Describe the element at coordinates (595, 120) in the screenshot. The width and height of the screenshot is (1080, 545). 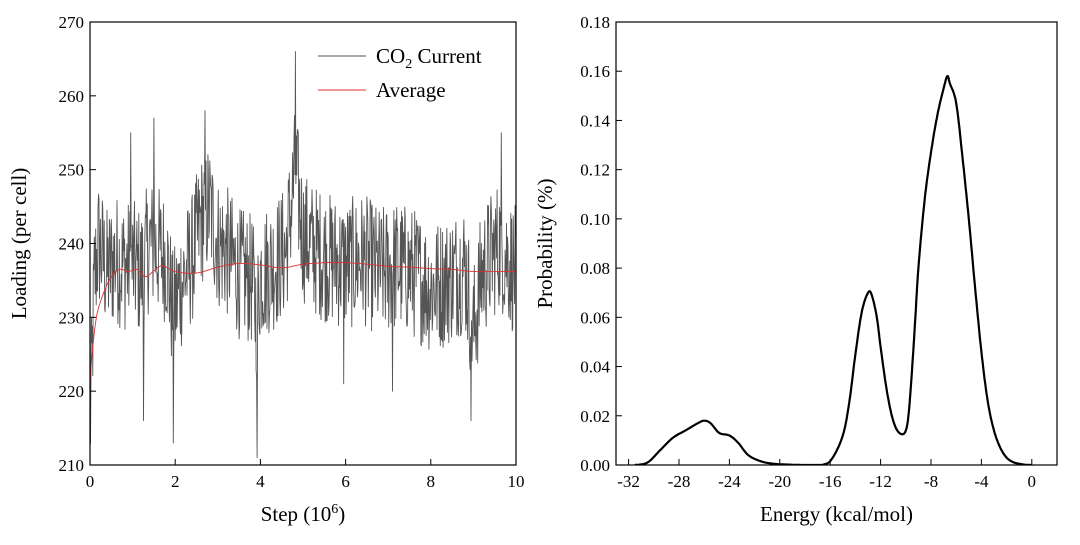
I see `y-tick-label: 0.14` at that location.